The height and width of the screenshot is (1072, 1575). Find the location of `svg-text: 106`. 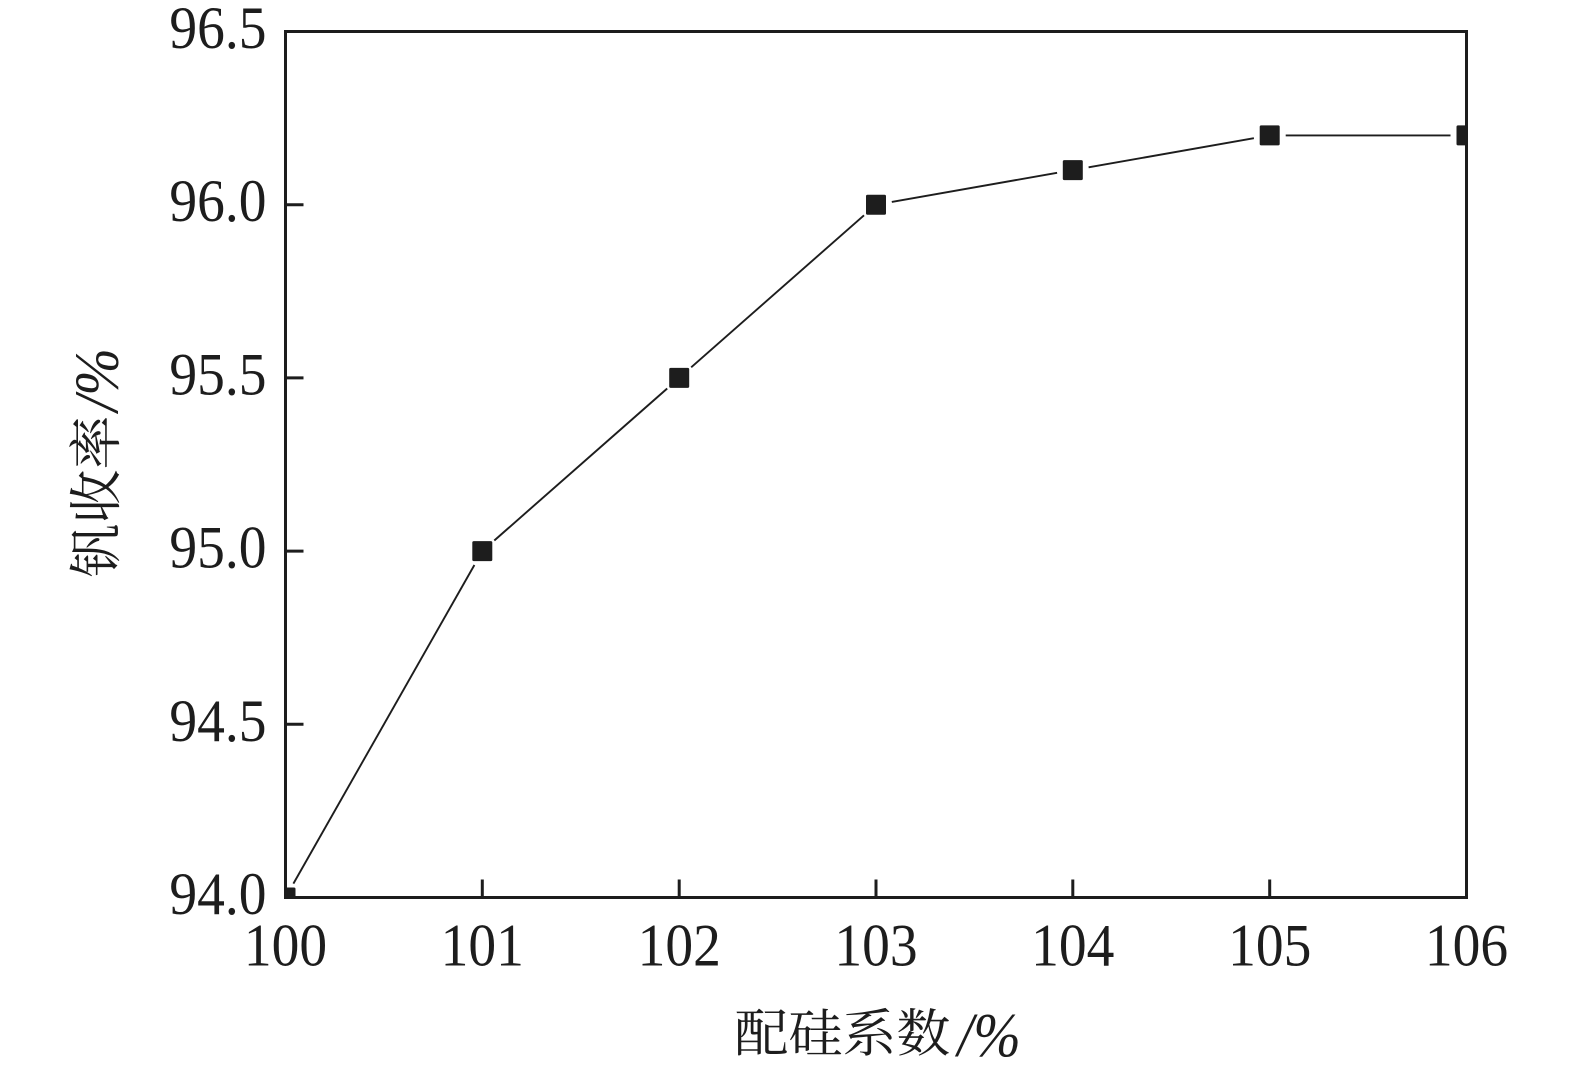

svg-text: 106 is located at coordinates (1466, 946).